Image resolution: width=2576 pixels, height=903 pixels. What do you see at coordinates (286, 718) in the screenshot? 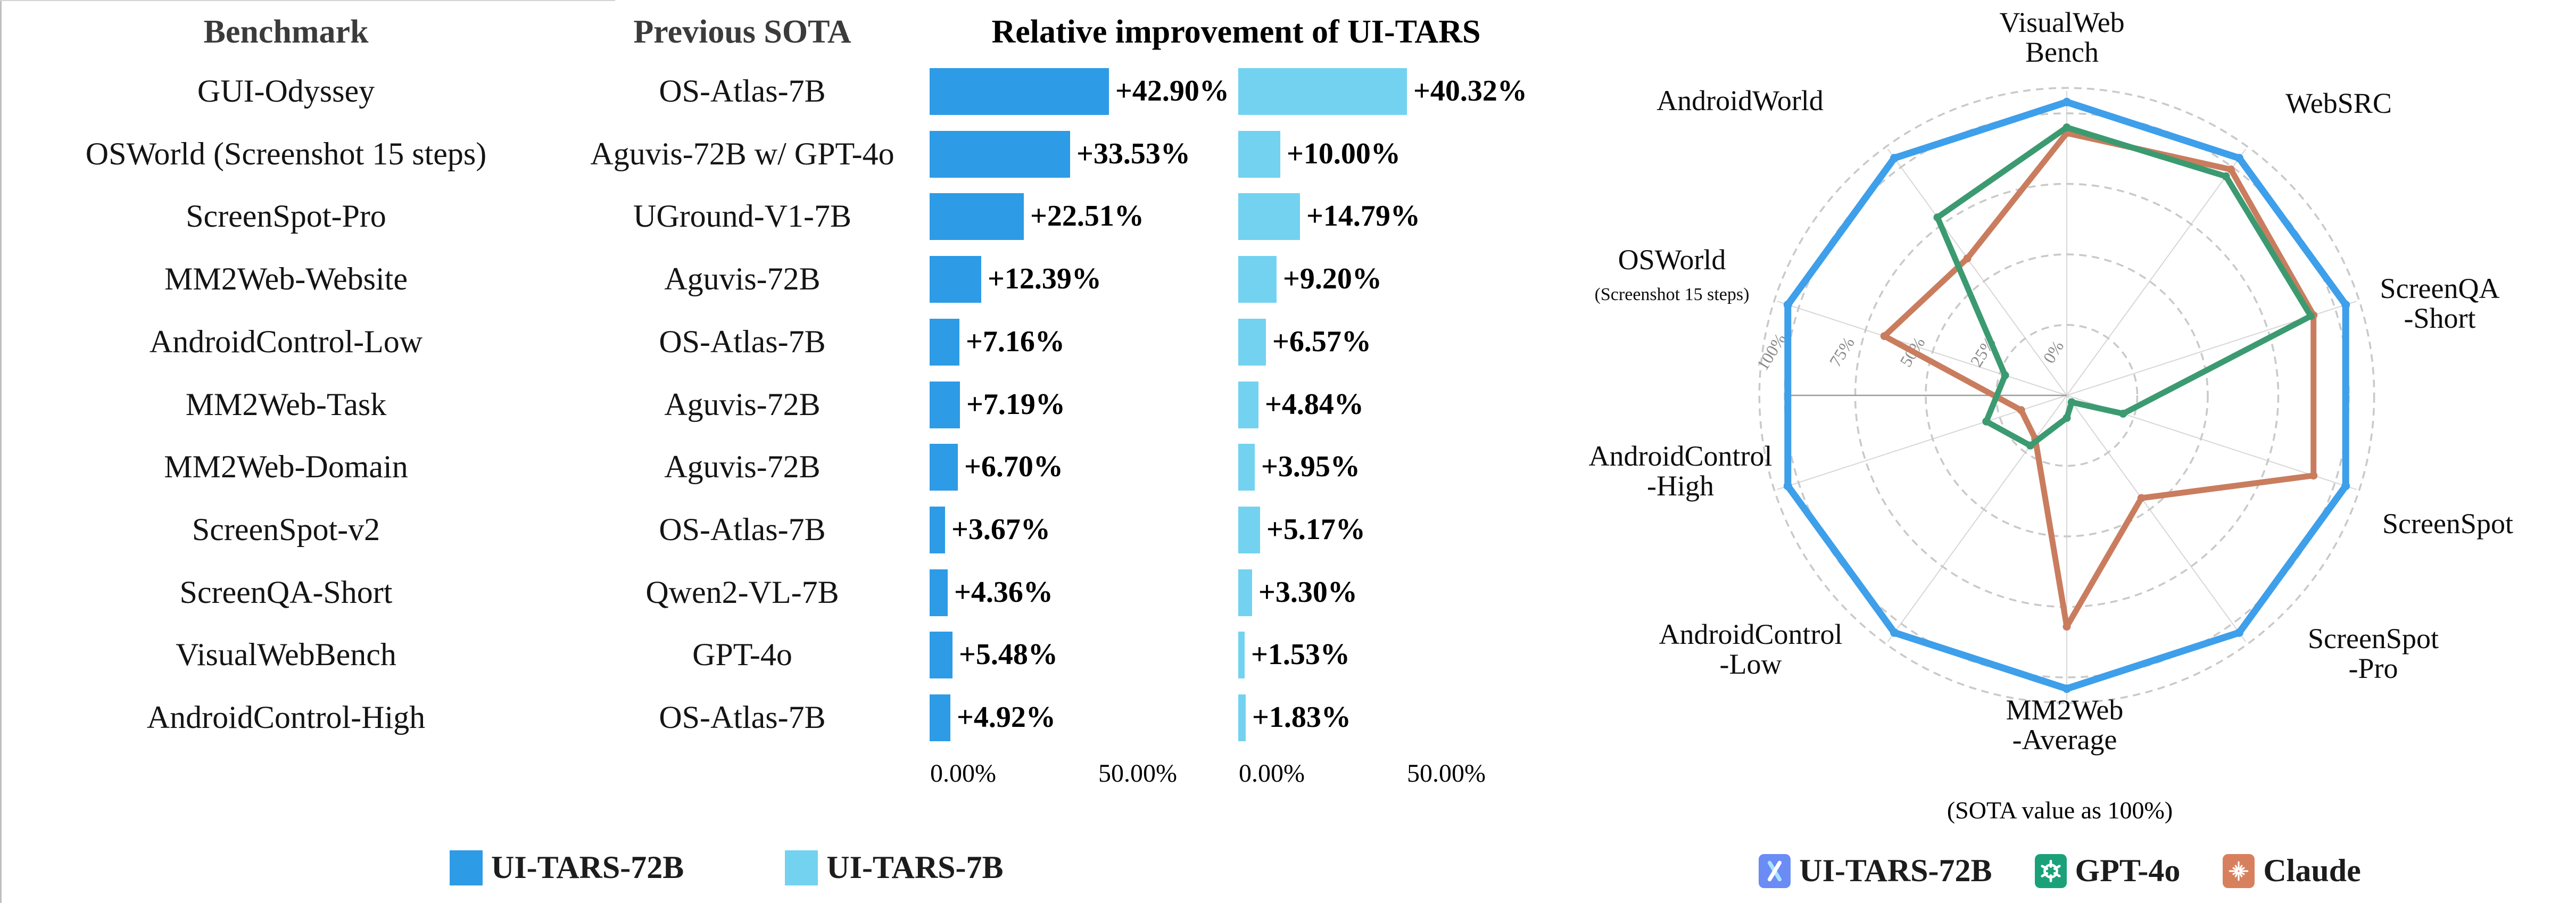
I see `row-benchmark: AndroidControl-High` at bounding box center [286, 718].